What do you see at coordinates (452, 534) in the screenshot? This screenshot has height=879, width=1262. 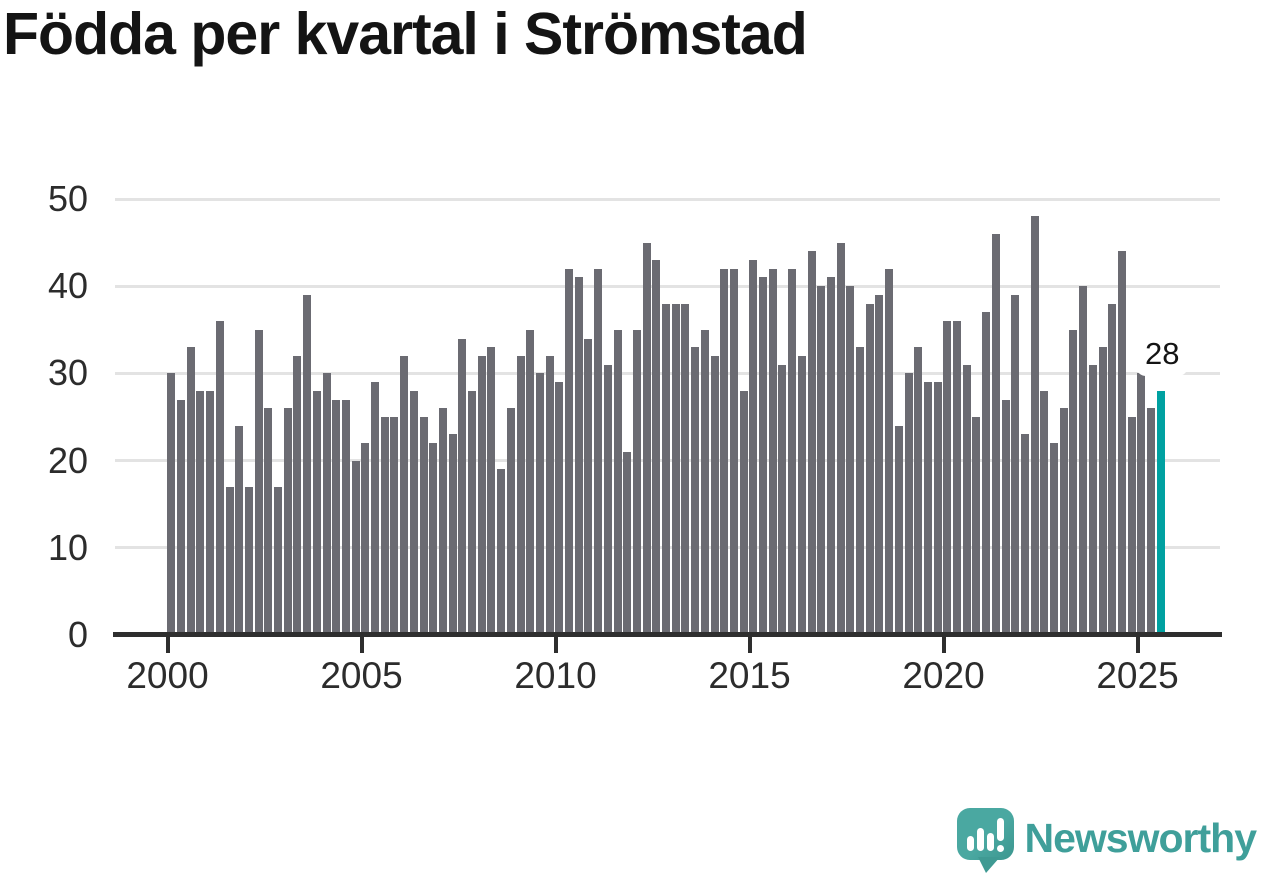 I see `bar-2007-Q2` at bounding box center [452, 534].